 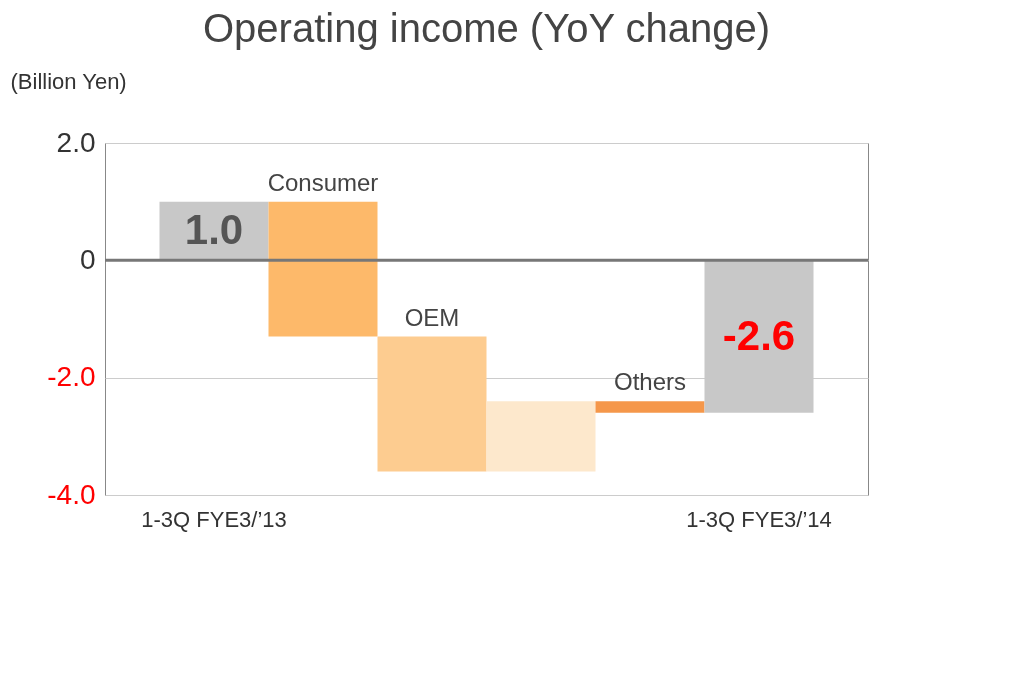 What do you see at coordinates (68, 81) in the screenshot?
I see `y-axis-title: (Billion Yen)` at bounding box center [68, 81].